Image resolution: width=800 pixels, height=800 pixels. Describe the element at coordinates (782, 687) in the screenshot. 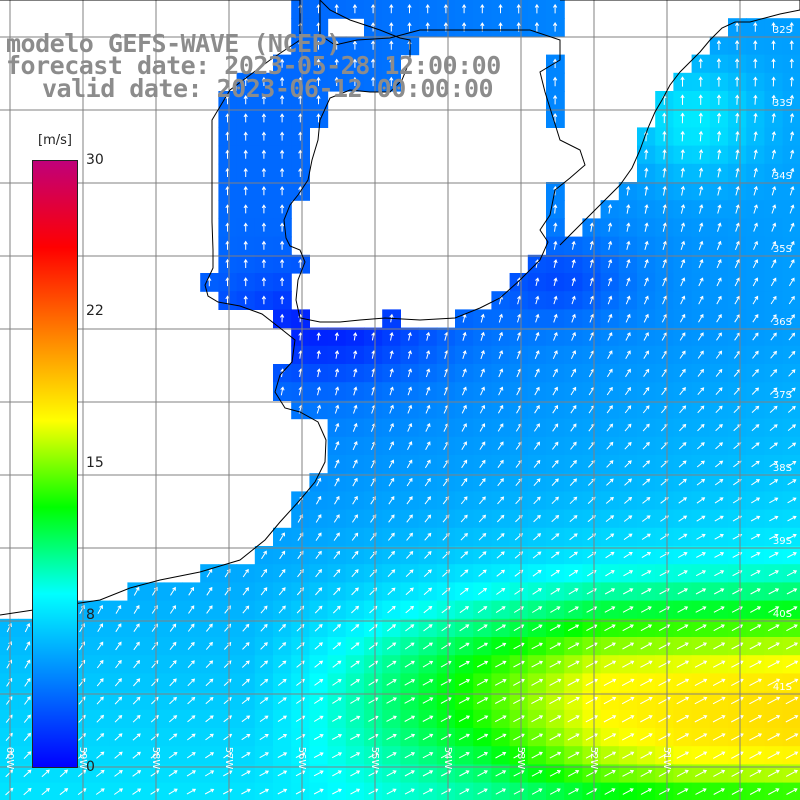

I see `latitude-label: 41S` at that location.